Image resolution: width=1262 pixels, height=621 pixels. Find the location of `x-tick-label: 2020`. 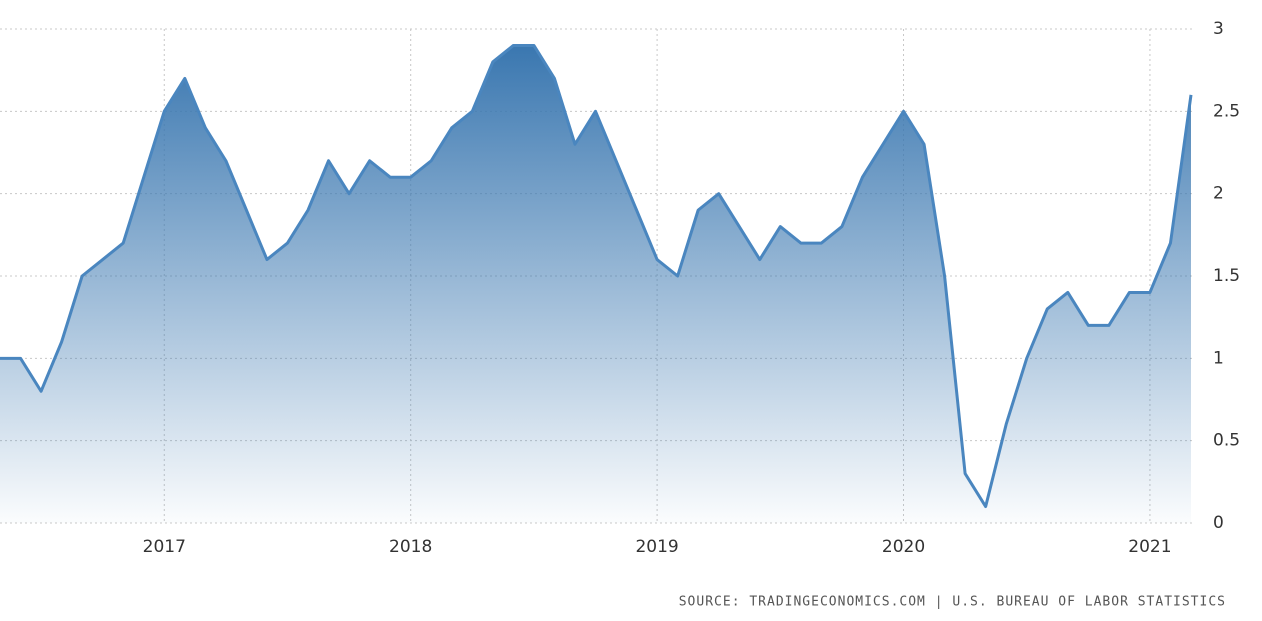

x-tick-label: 2020 is located at coordinates (903, 547).